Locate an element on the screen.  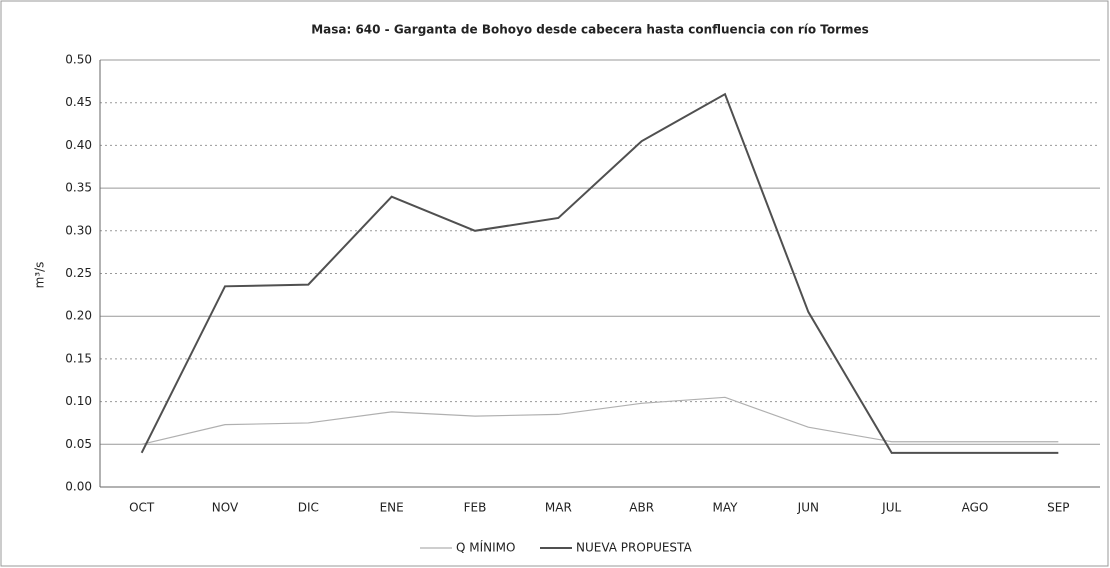
x-tick-label: NOV is located at coordinates (225, 508).